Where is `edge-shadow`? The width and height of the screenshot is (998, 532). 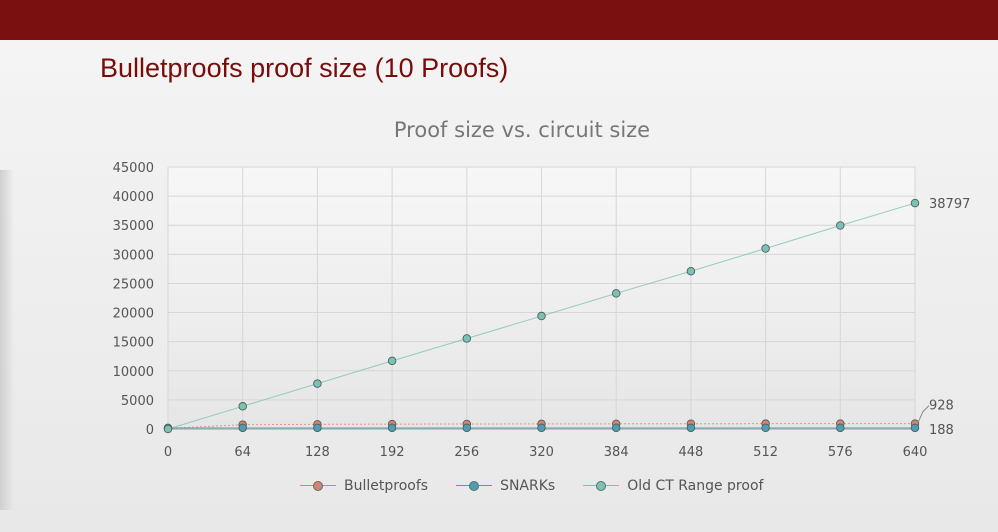
edge-shadow is located at coordinates (7, 340).